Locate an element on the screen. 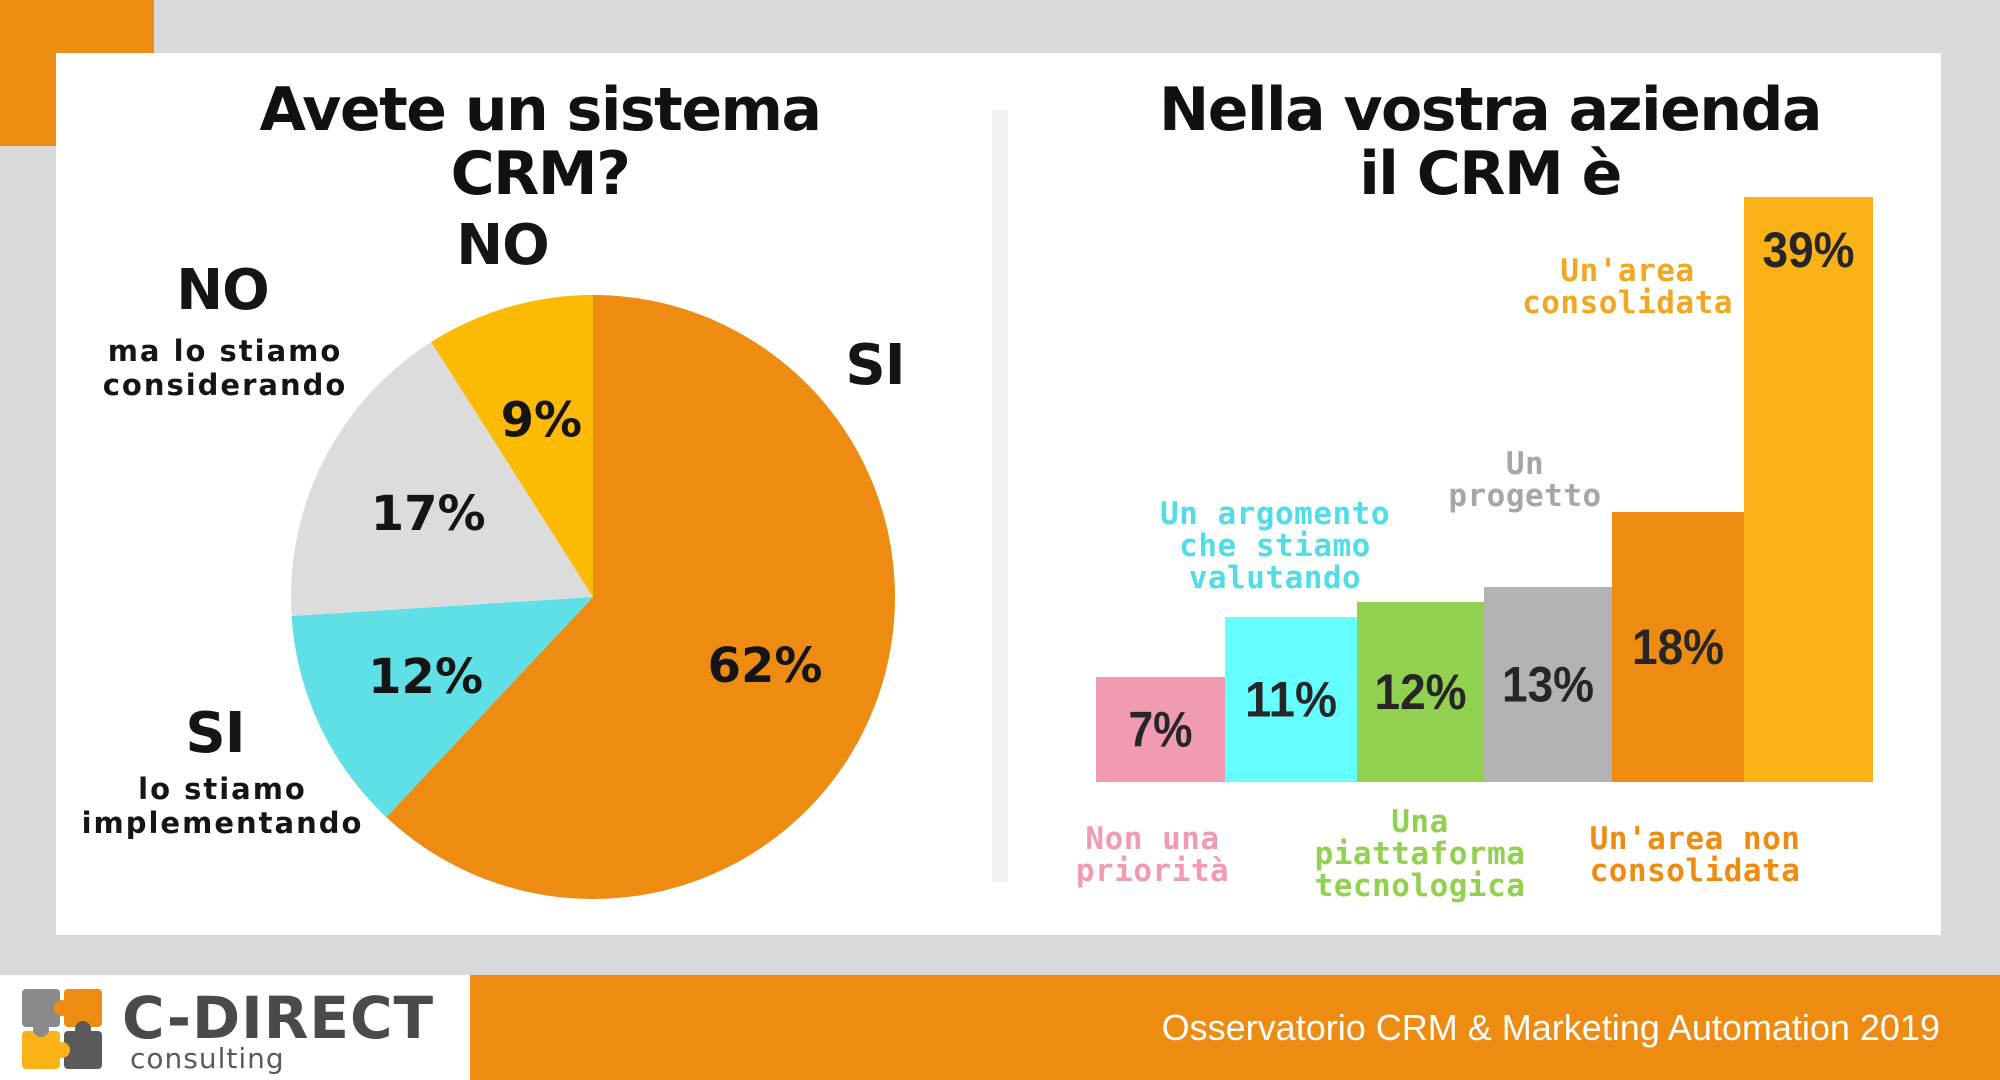  pie-chart-title: Avete un sistema CRM? is located at coordinates (540, 142).